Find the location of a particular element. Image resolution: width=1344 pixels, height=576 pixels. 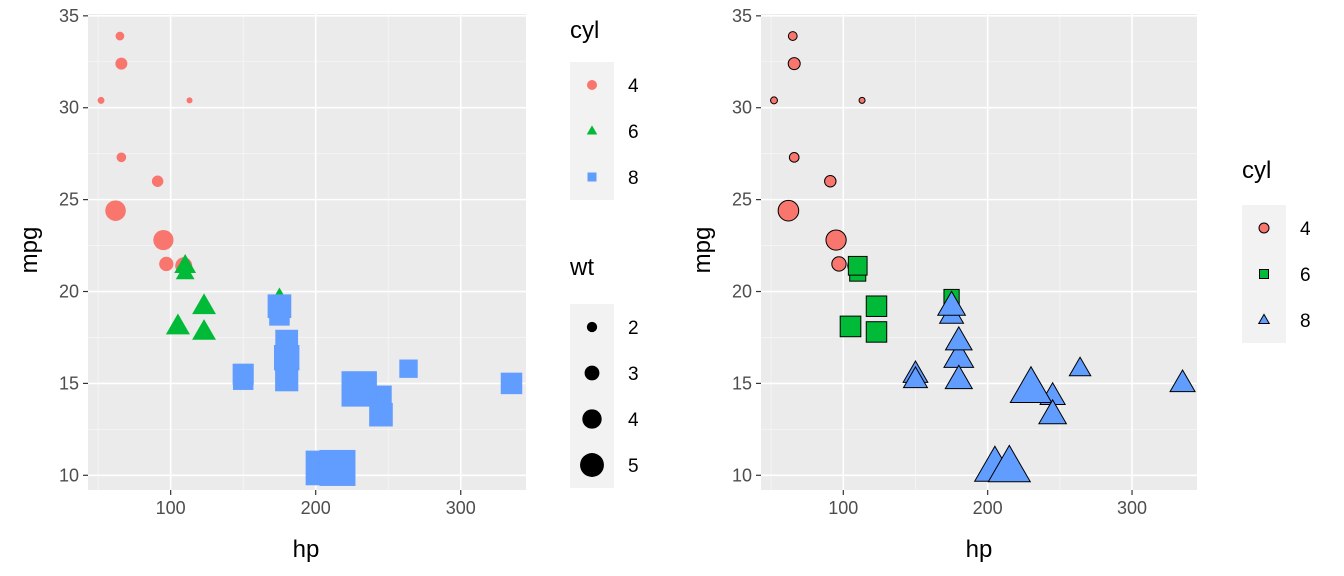

right-x-axis-title: hp is located at coordinates (979, 549).